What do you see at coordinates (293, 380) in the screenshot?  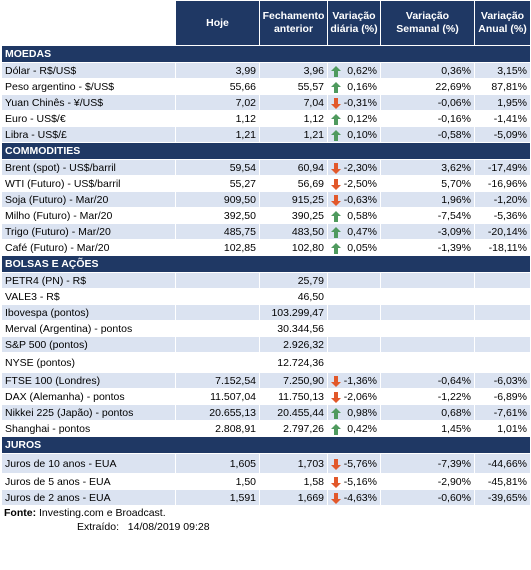 I see `row-fechamento: 7.250,90` at bounding box center [293, 380].